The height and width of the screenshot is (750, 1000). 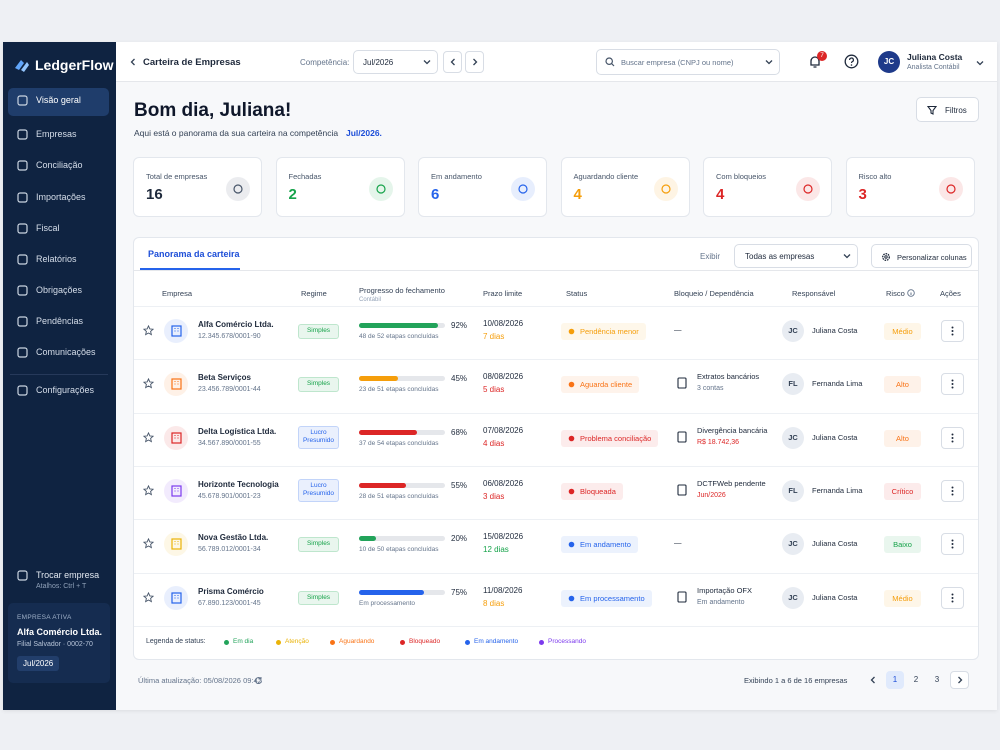 I want to click on status-badge: Em processamento, so click(x=606, y=598).